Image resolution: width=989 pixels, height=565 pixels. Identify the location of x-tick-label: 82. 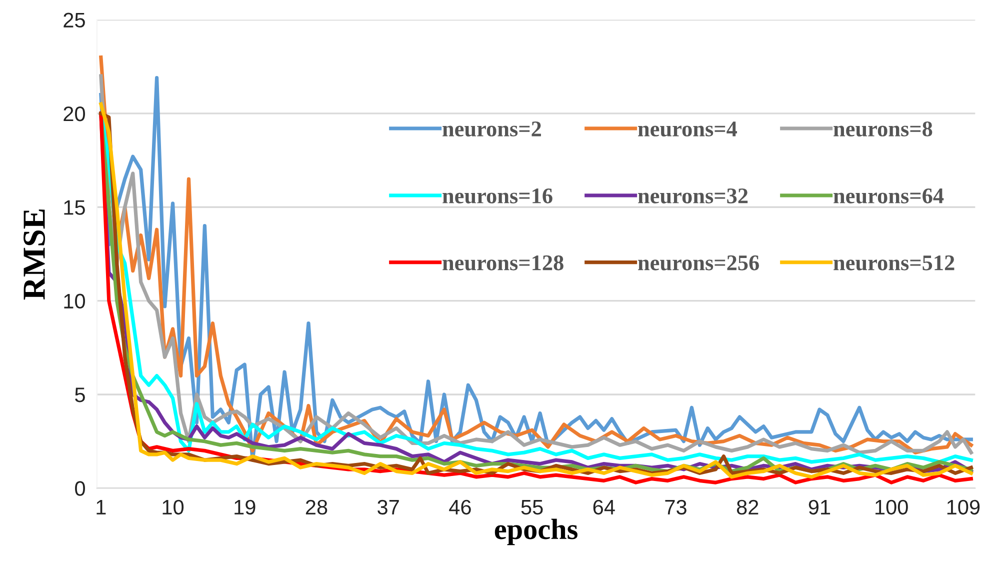
(747, 507).